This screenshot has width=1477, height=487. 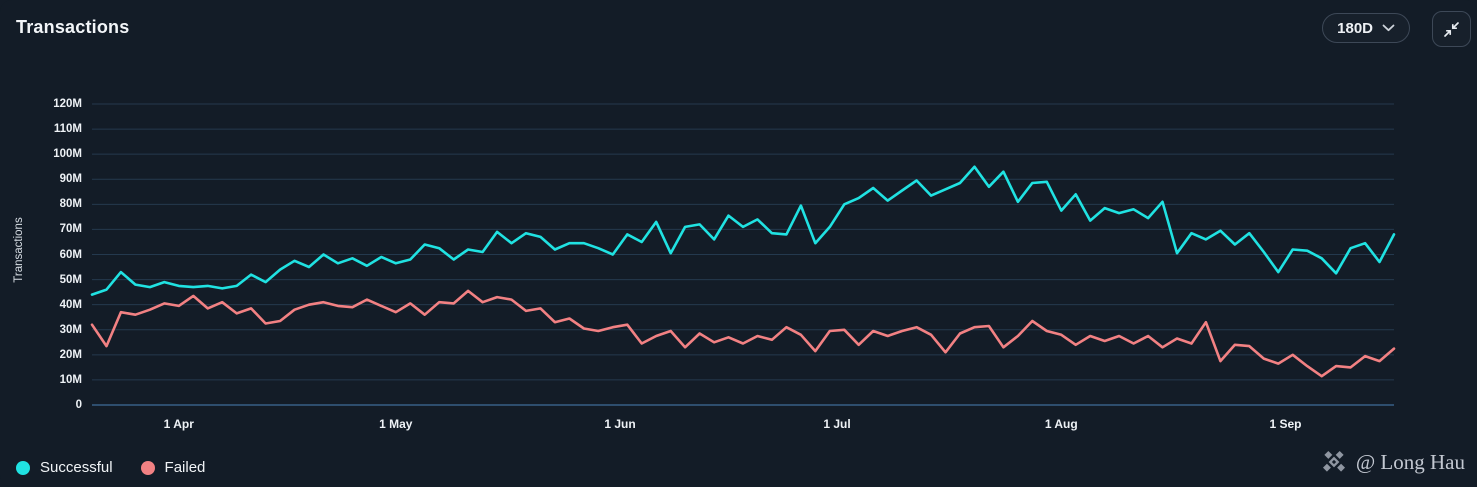 I want to click on legend-item-failed: Failed, so click(x=173, y=467).